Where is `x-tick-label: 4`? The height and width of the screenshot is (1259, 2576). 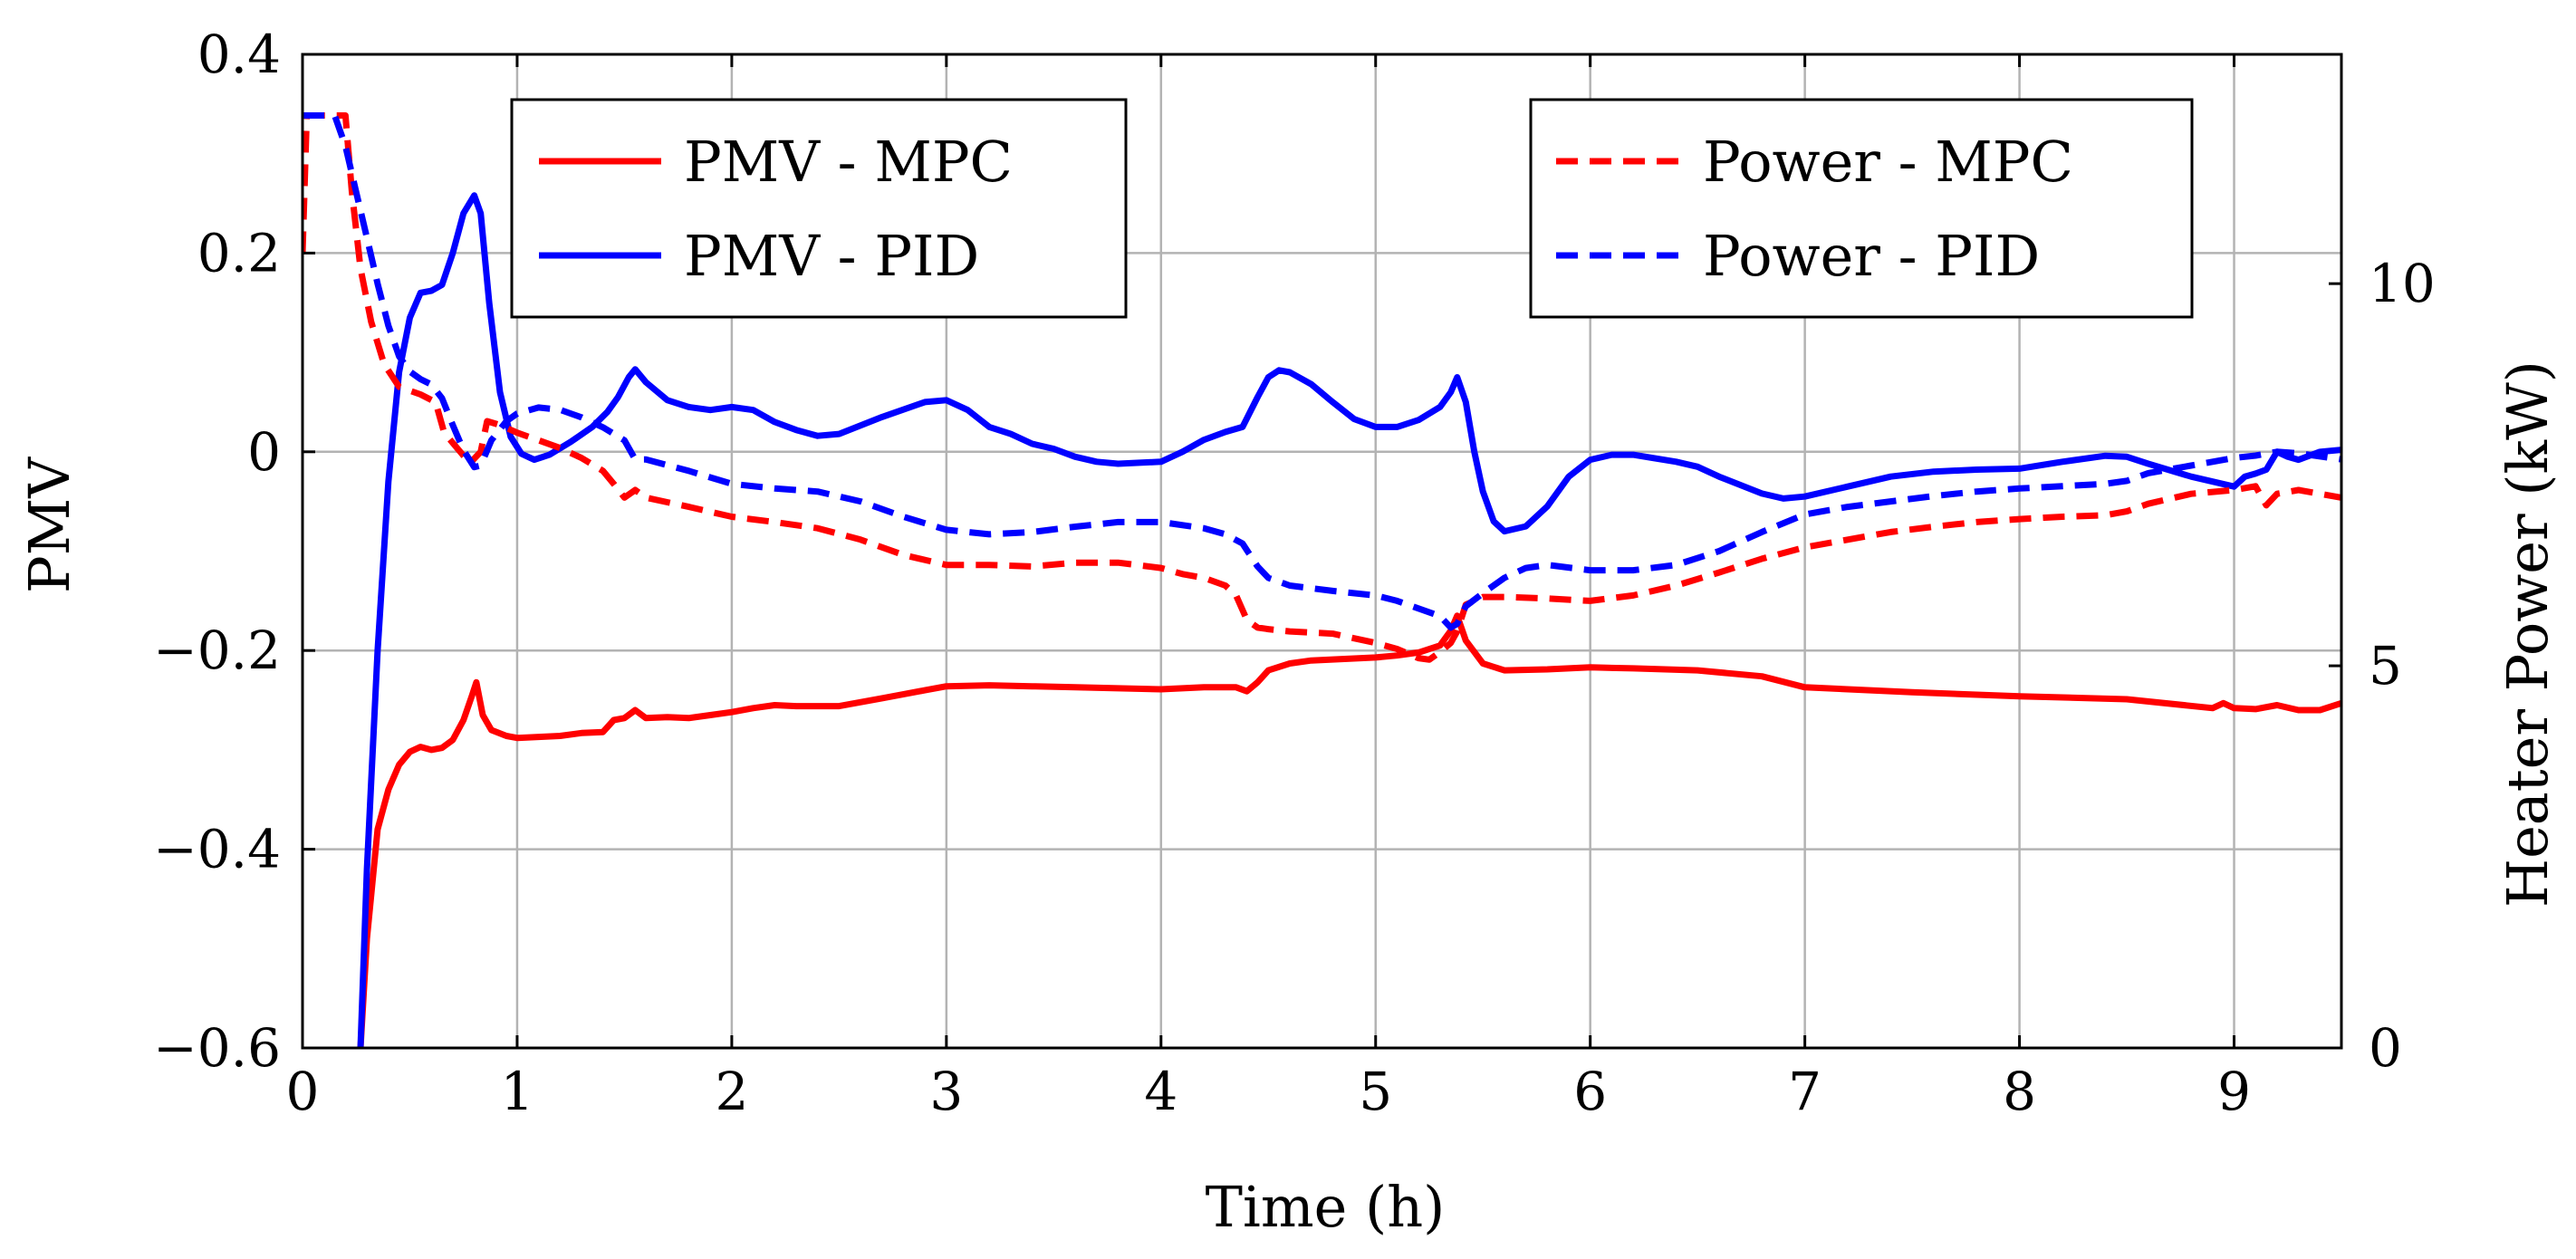
x-tick-label: 4 is located at coordinates (1160, 1092).